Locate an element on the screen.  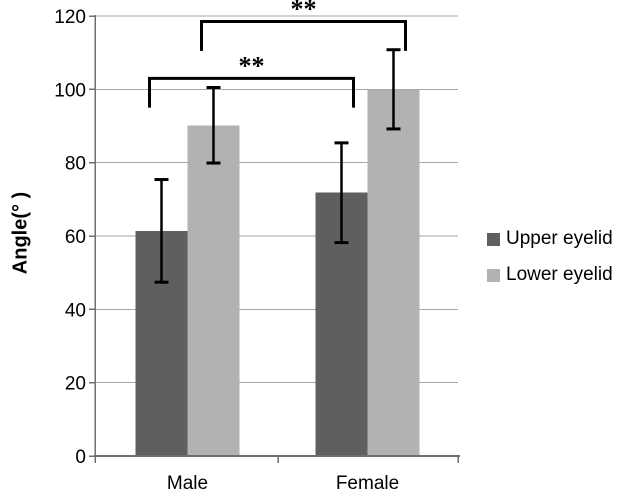
significance-bracket-lower-eyelid is located at coordinates (303, 35).